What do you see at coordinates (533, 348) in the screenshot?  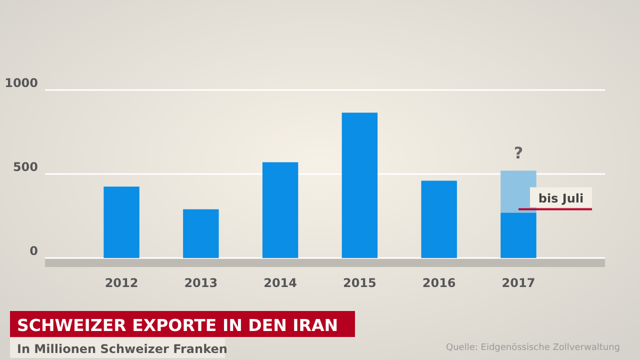 I see `source-note: Quelle: Eidgenössische Zollverwaltung` at bounding box center [533, 348].